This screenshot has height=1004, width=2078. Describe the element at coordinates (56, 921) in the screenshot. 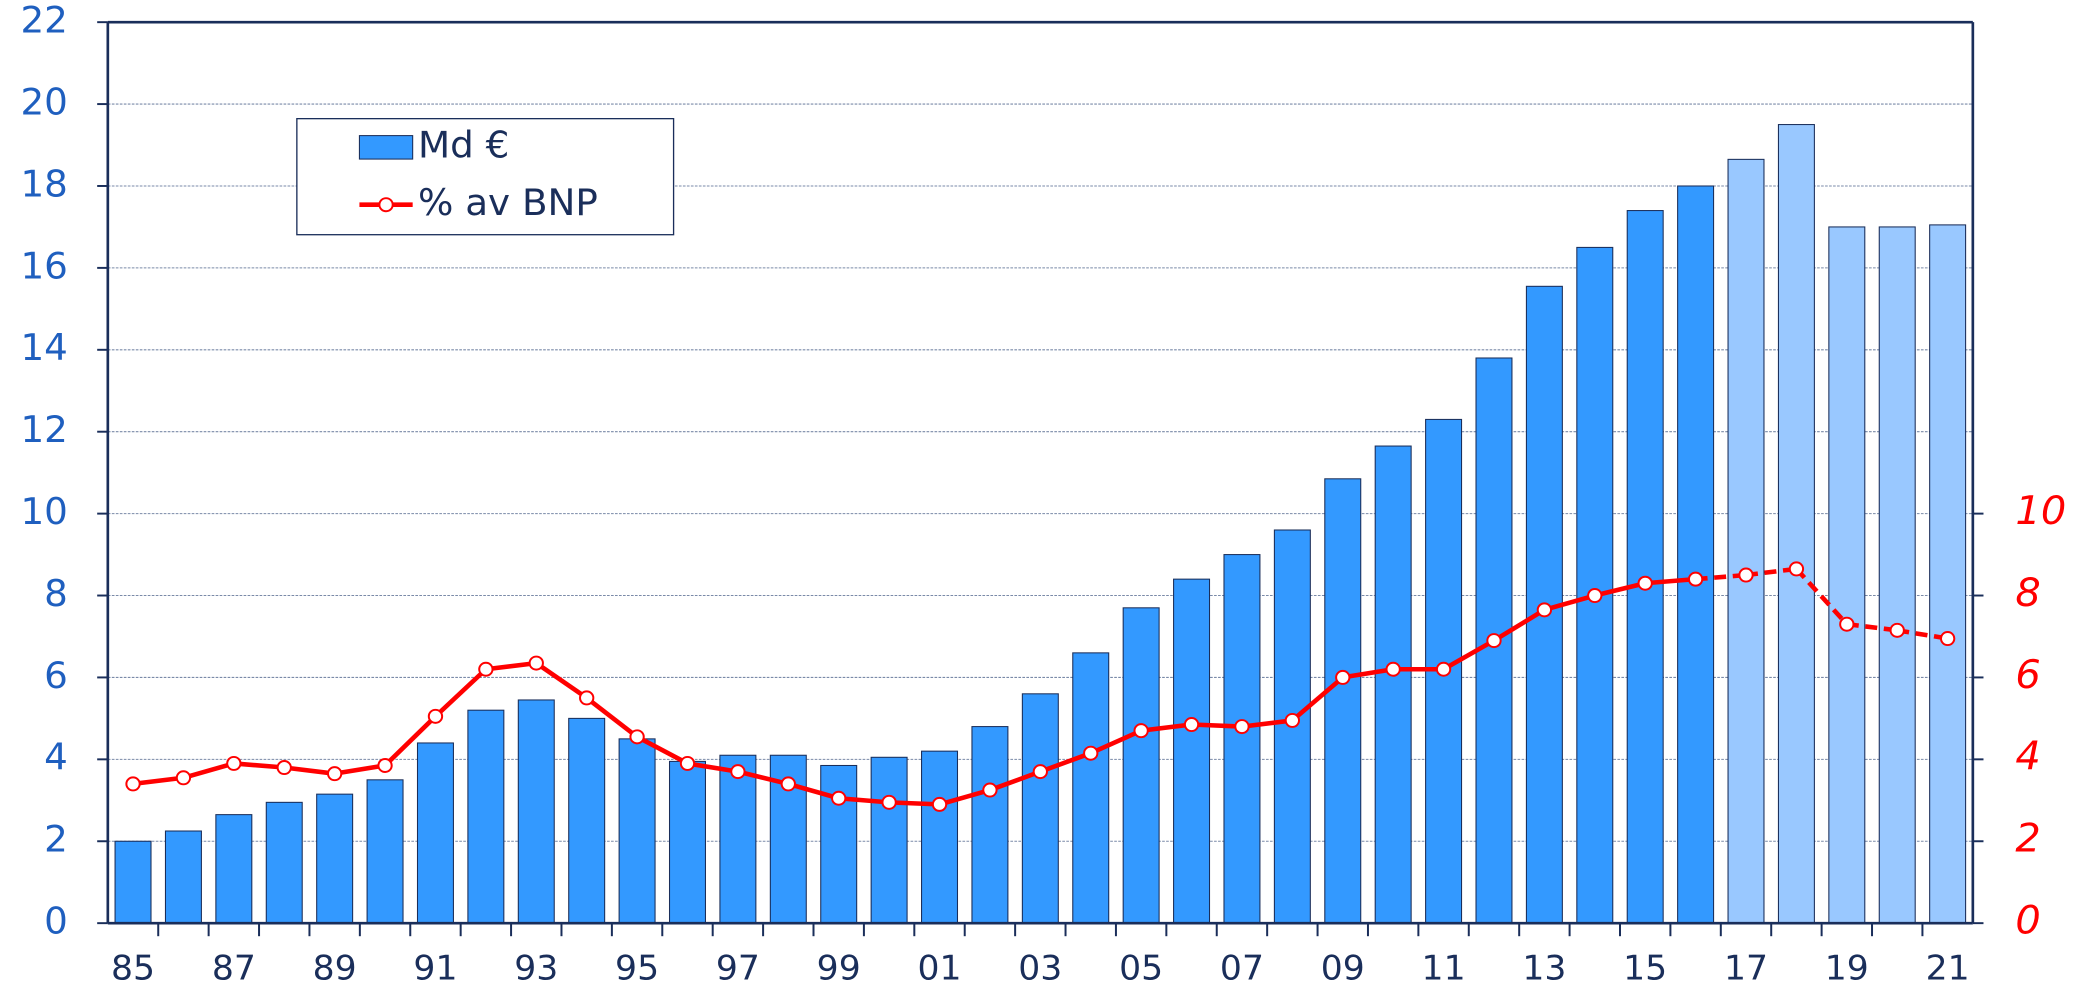

I see `y-tick-label: 0` at that location.